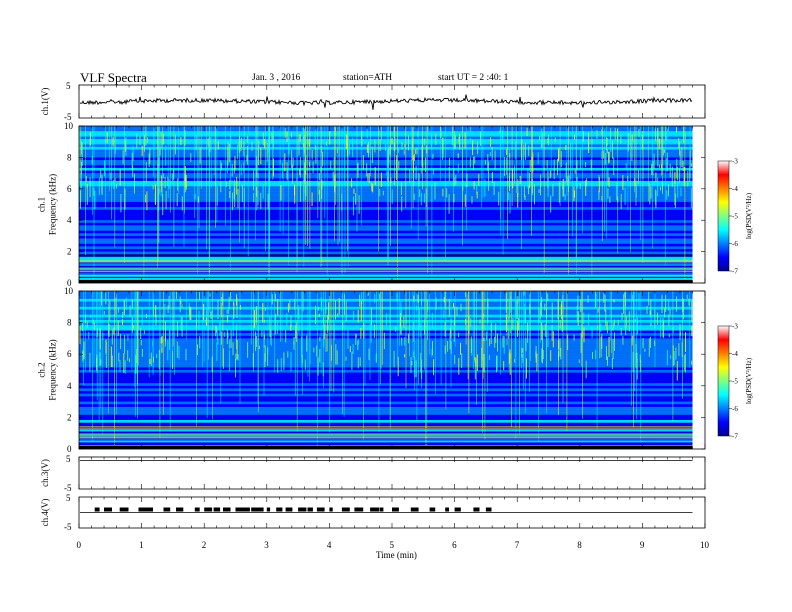 The height and width of the screenshot is (612, 792). I want to click on plot-title: VLF Spectra, so click(113, 77).